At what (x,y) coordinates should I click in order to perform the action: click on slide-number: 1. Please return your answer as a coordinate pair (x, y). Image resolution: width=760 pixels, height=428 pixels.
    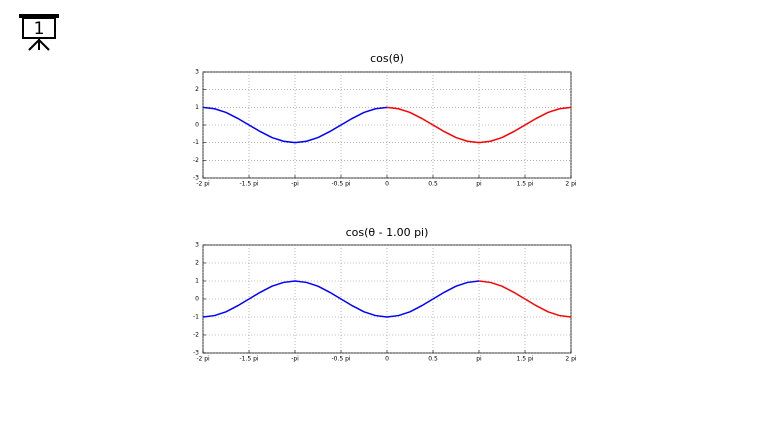
    Looking at the image, I should click on (39, 29).